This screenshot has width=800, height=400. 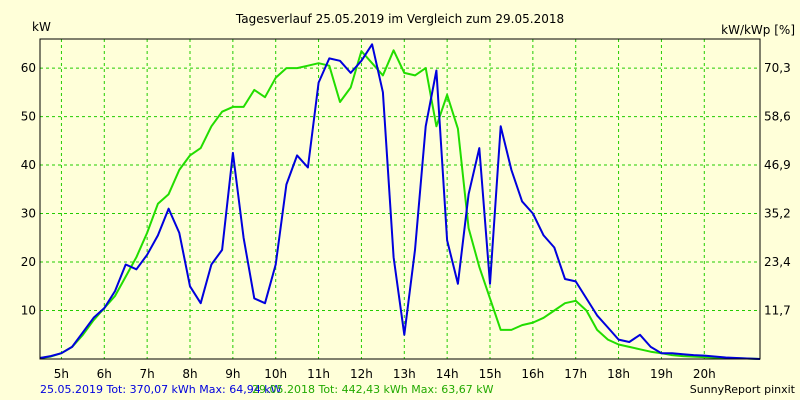 What do you see at coordinates (28, 165) in the screenshot?
I see `y-tick-left-label: 40` at bounding box center [28, 165].